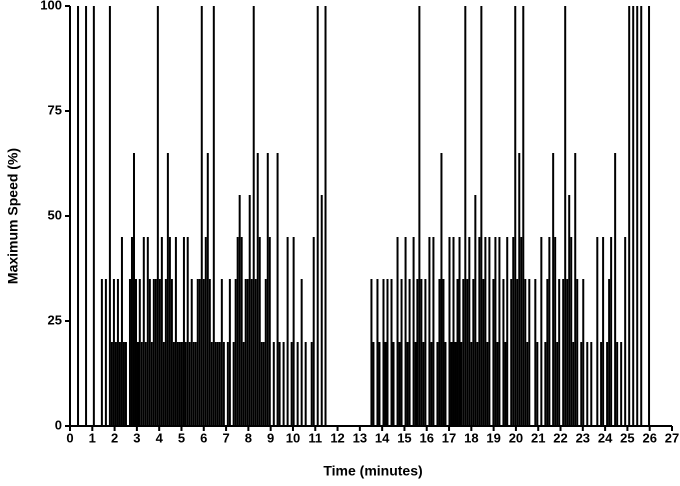  Describe the element at coordinates (270, 437) in the screenshot. I see `x-tick-label: 9` at that location.